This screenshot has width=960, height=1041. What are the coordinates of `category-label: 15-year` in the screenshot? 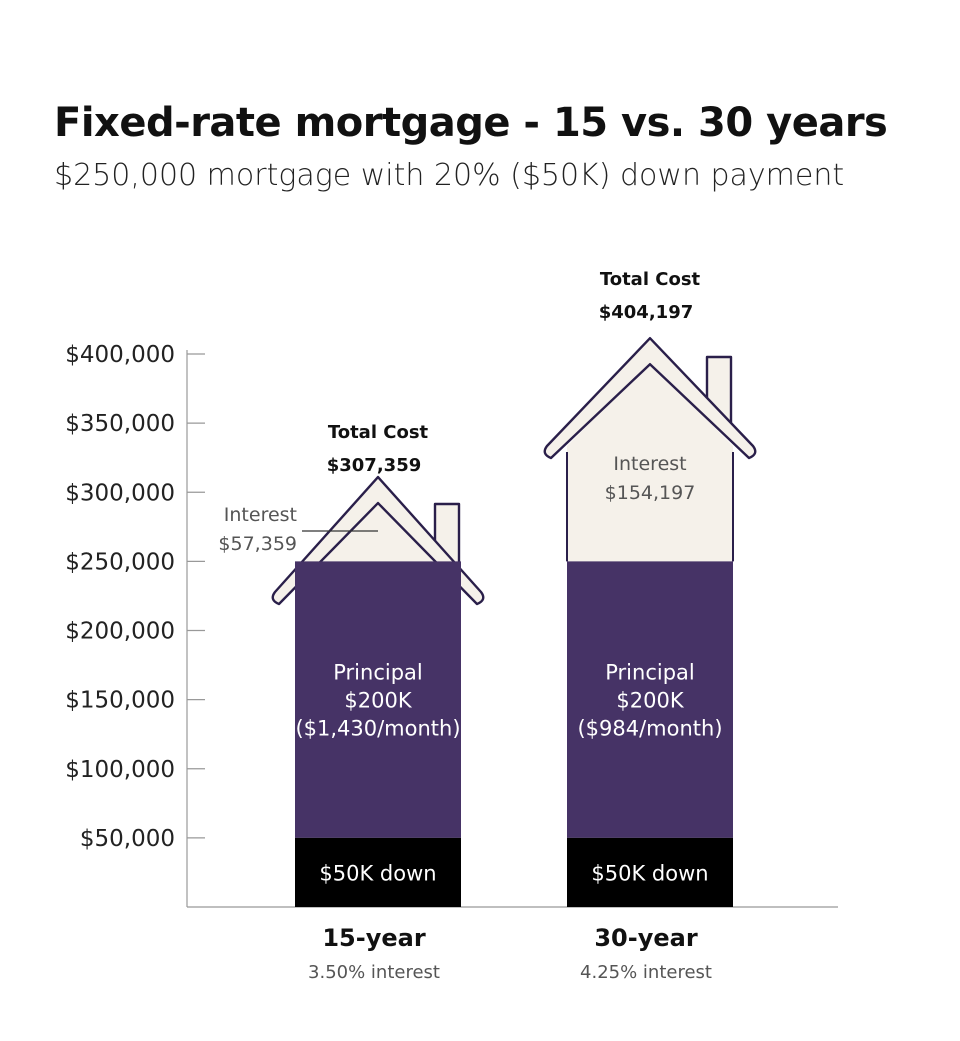 It's located at (373, 938).